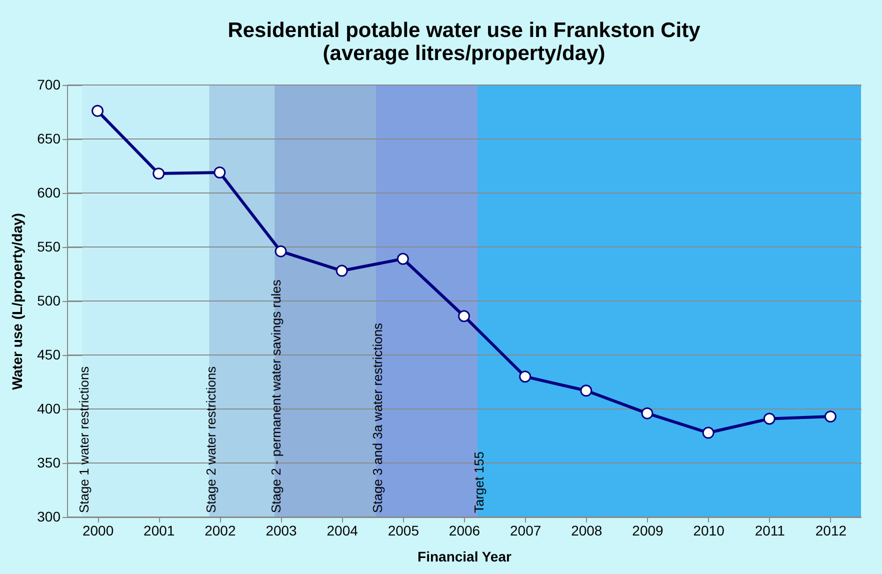 Image resolution: width=882 pixels, height=574 pixels. I want to click on y-tick-label: 550, so click(49, 246).